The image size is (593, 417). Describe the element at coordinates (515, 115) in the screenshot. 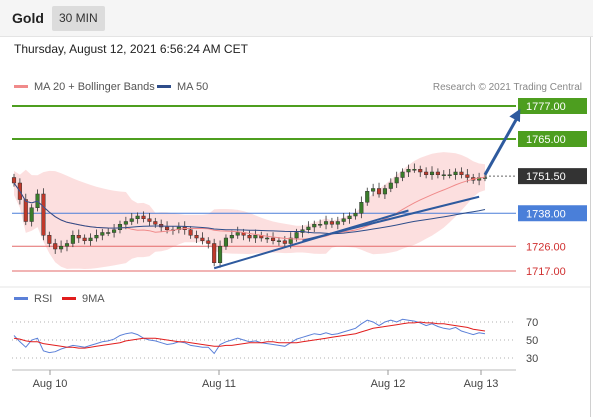

I see `projection-arrow-head` at that location.